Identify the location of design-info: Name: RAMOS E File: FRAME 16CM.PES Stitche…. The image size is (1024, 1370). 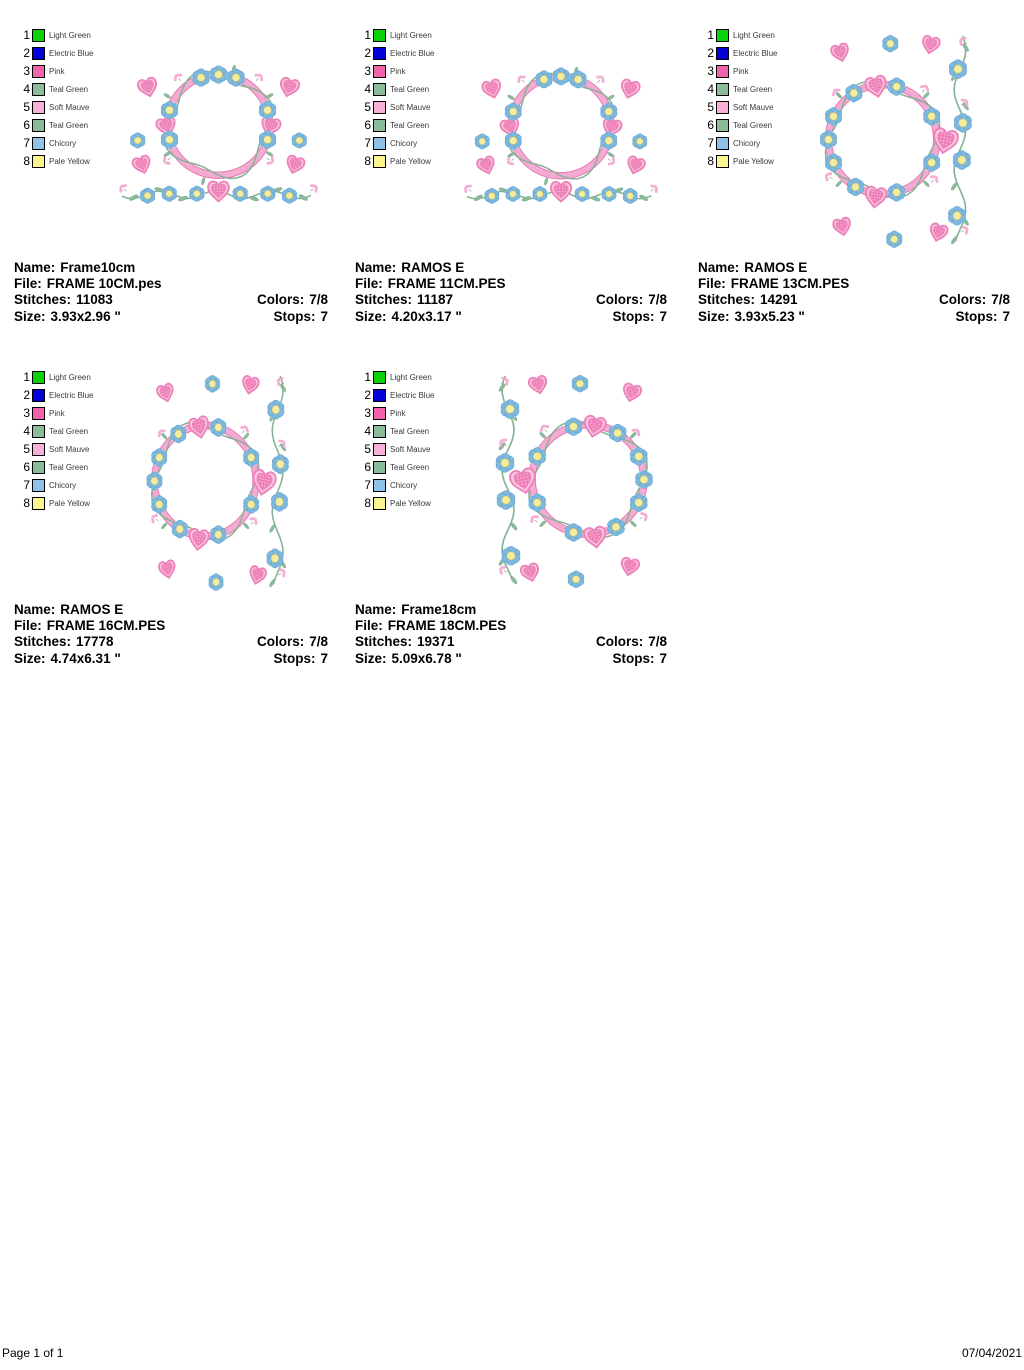
(171, 634).